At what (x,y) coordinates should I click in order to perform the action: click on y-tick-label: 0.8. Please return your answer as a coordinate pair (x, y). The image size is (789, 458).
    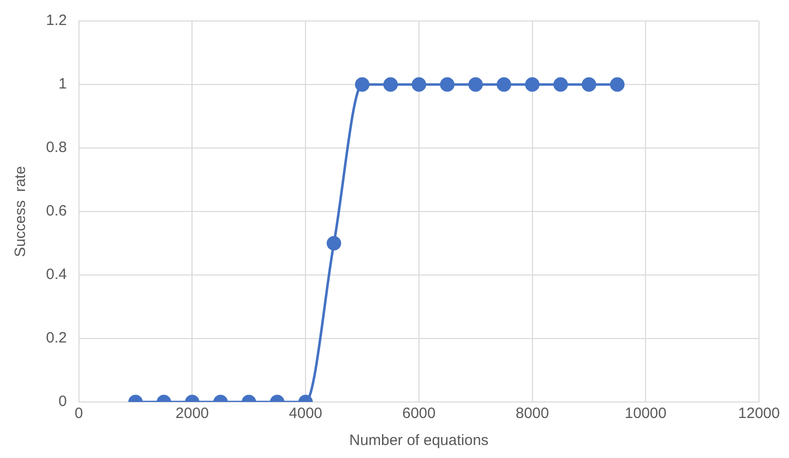
    Looking at the image, I should click on (56, 147).